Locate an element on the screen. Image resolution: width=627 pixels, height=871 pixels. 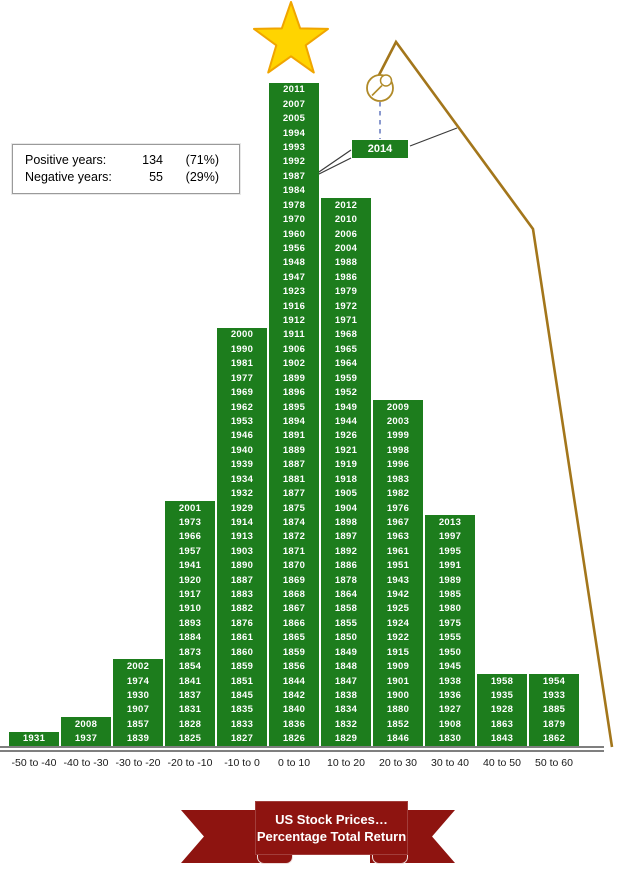
year-cell: 1859 is located at coordinates (242, 666).